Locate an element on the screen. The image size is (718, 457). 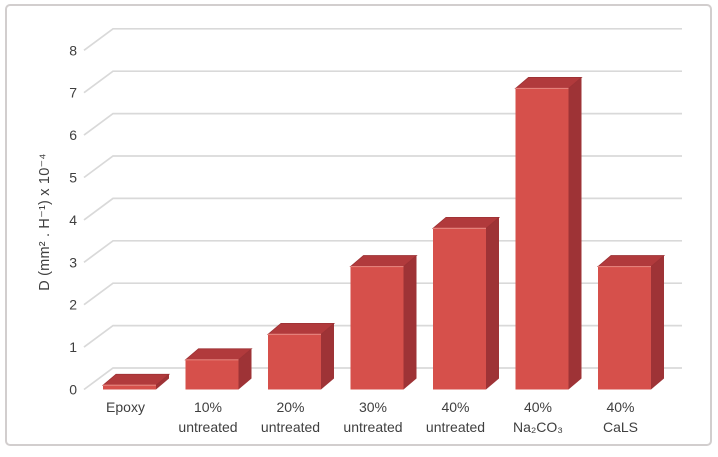
category-label-line: 20% is located at coordinates (290, 407).